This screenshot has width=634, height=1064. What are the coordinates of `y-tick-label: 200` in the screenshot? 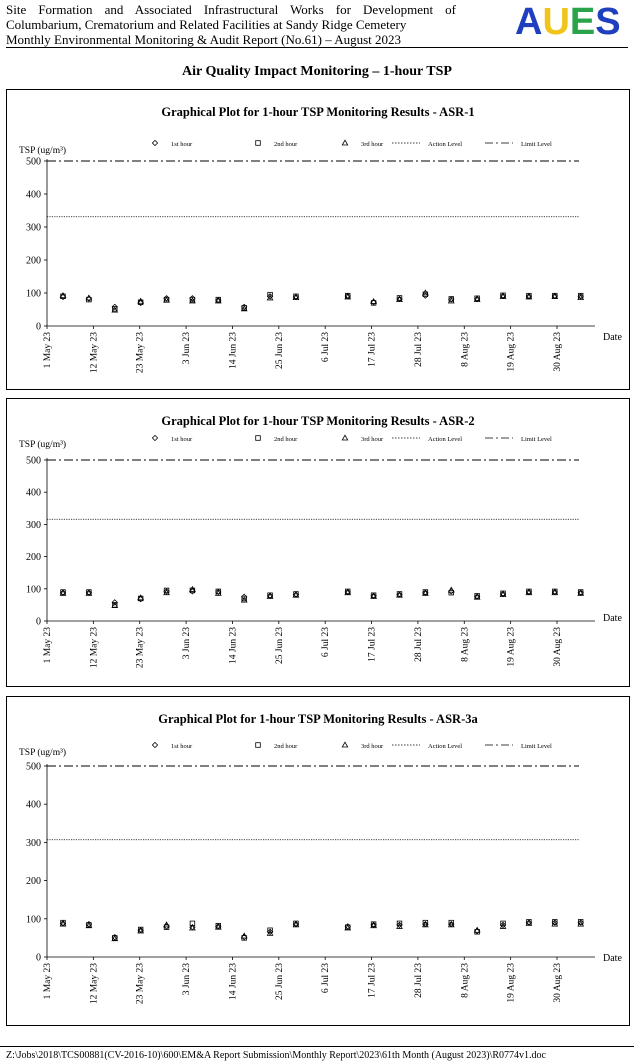 It's located at (33, 881).